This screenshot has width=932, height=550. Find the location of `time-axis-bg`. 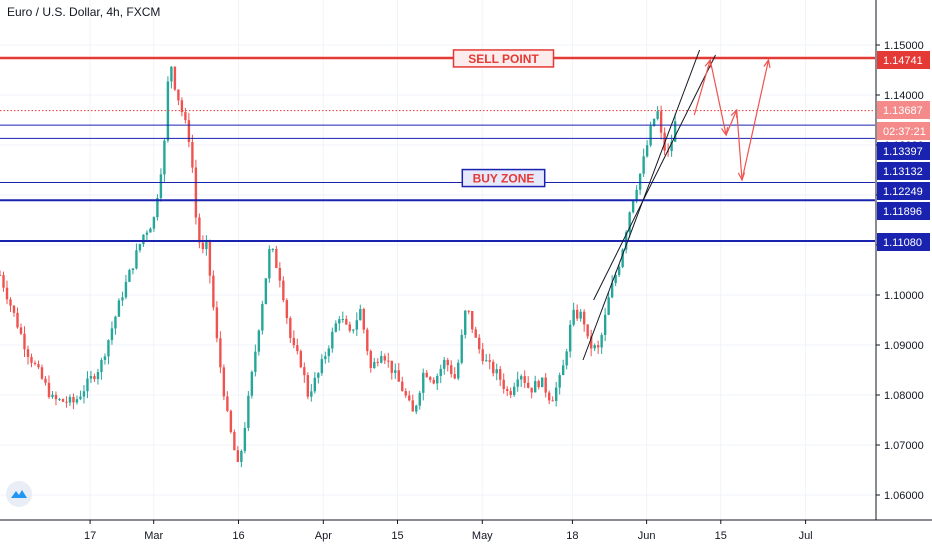

time-axis-bg is located at coordinates (466, 535).